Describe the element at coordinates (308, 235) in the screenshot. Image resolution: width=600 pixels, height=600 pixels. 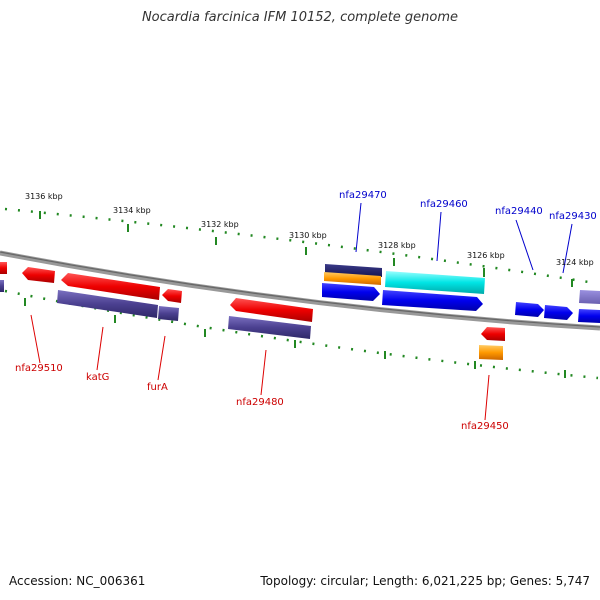
I see `tick-label: 3130 kbp` at that location.